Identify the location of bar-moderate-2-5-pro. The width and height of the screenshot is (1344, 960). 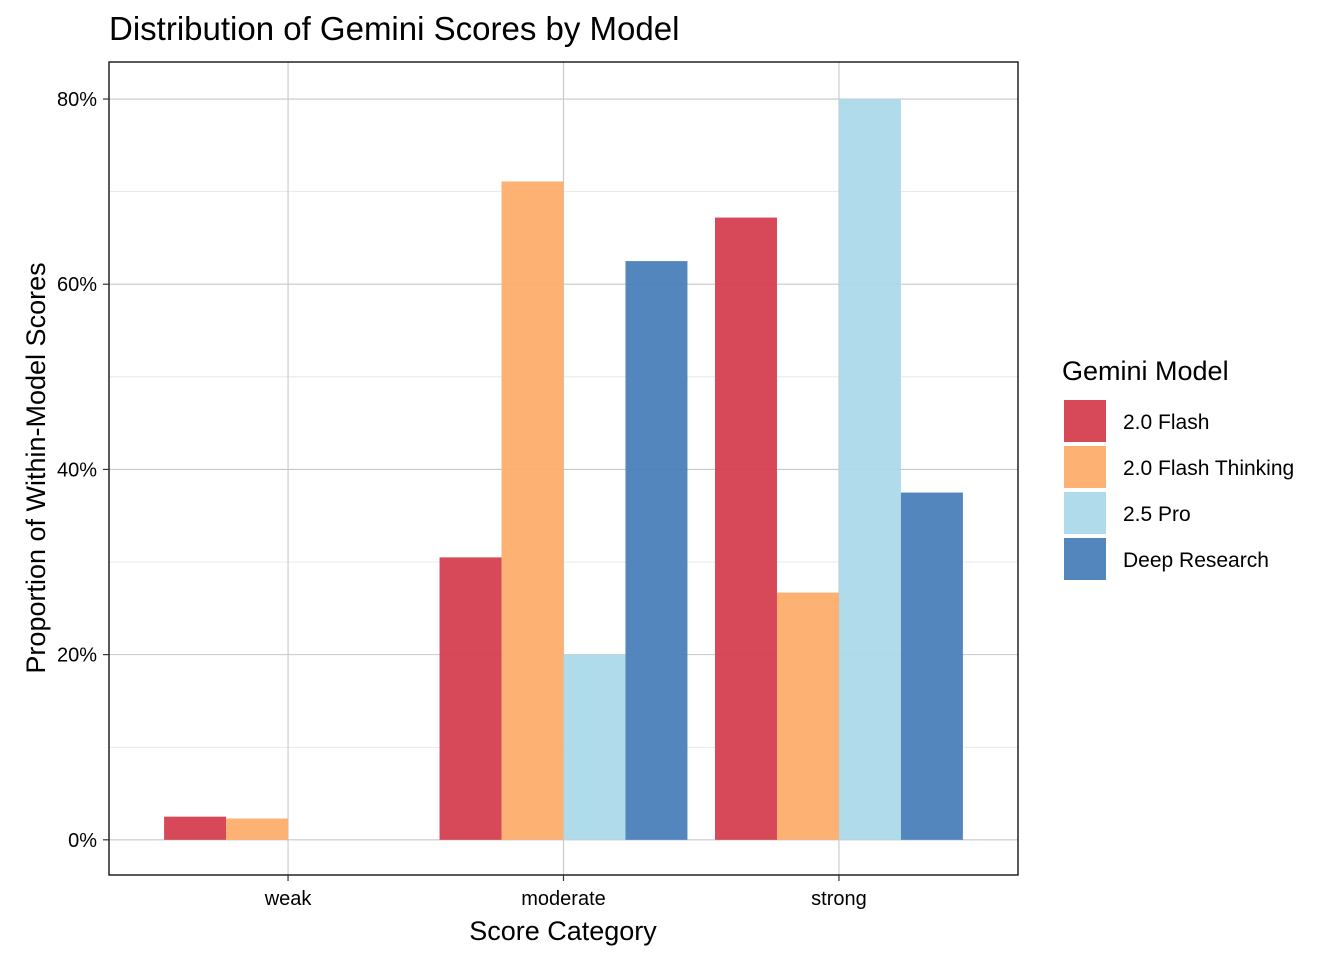
(594, 747).